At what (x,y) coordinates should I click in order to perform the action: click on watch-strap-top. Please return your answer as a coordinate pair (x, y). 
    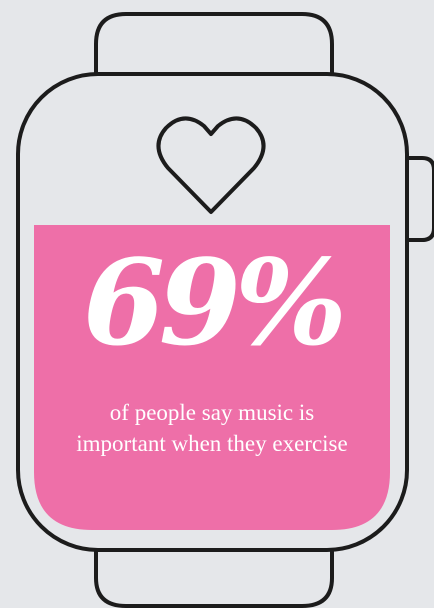
    Looking at the image, I should click on (214, 45).